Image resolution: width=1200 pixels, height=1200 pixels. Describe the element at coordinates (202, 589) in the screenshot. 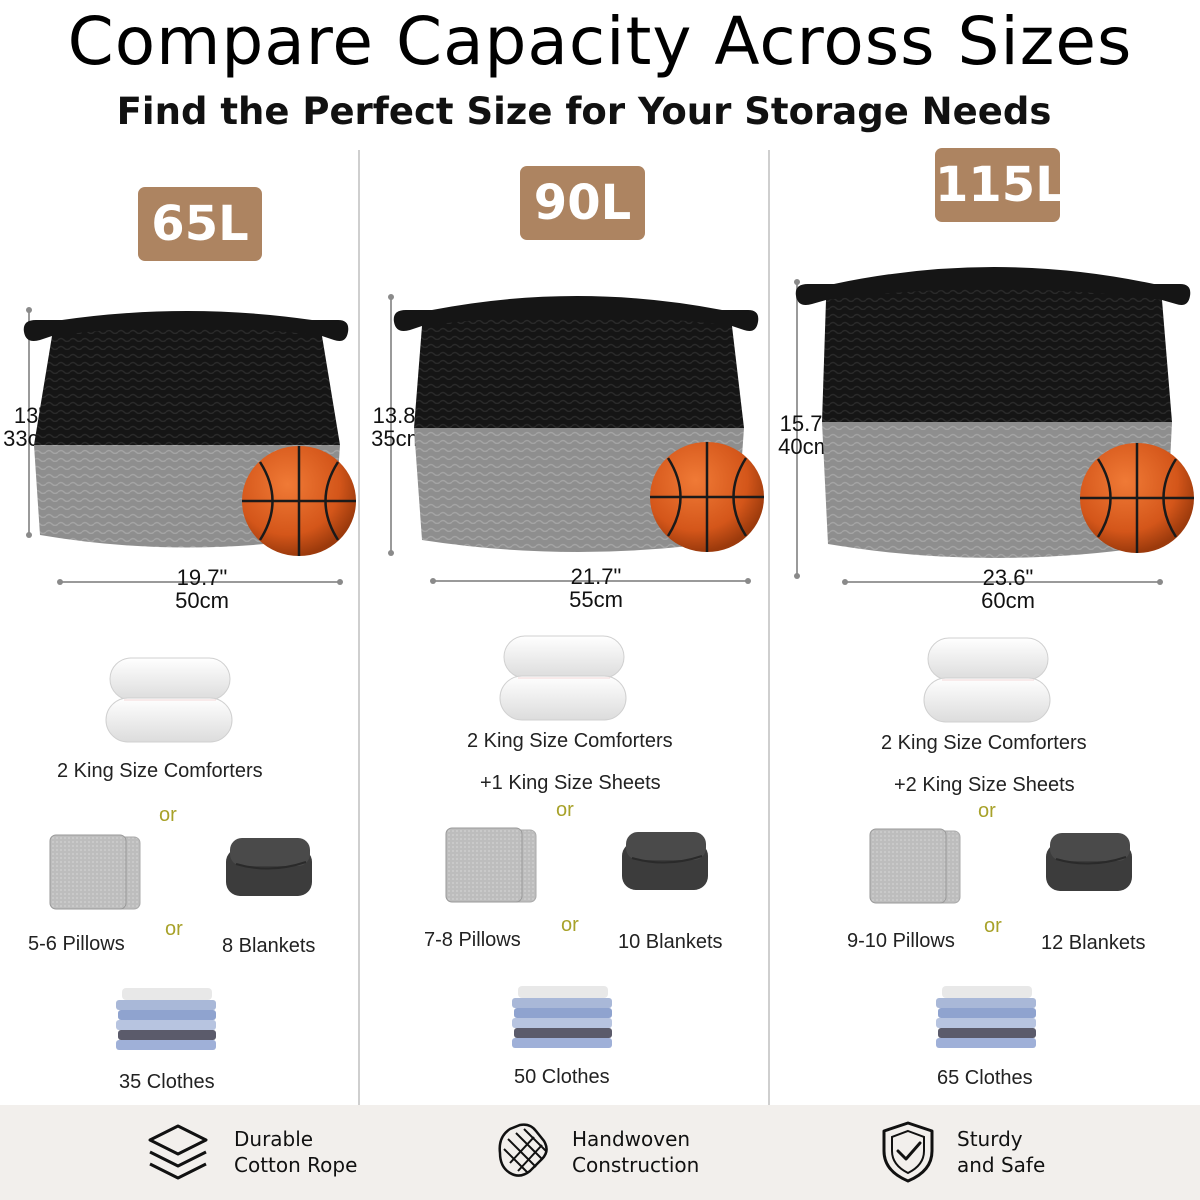

I see `width-label: 19.7" 50cm` at that location.